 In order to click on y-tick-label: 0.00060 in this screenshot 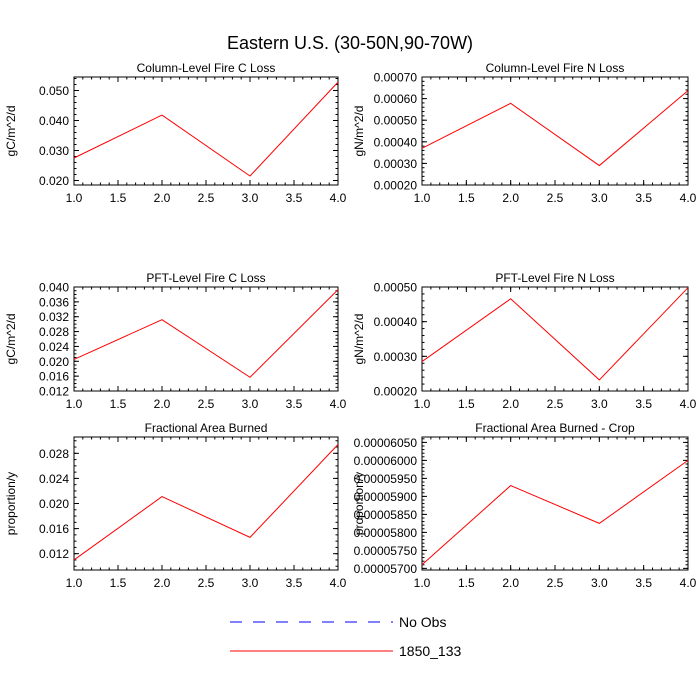, I will do `click(396, 99)`.